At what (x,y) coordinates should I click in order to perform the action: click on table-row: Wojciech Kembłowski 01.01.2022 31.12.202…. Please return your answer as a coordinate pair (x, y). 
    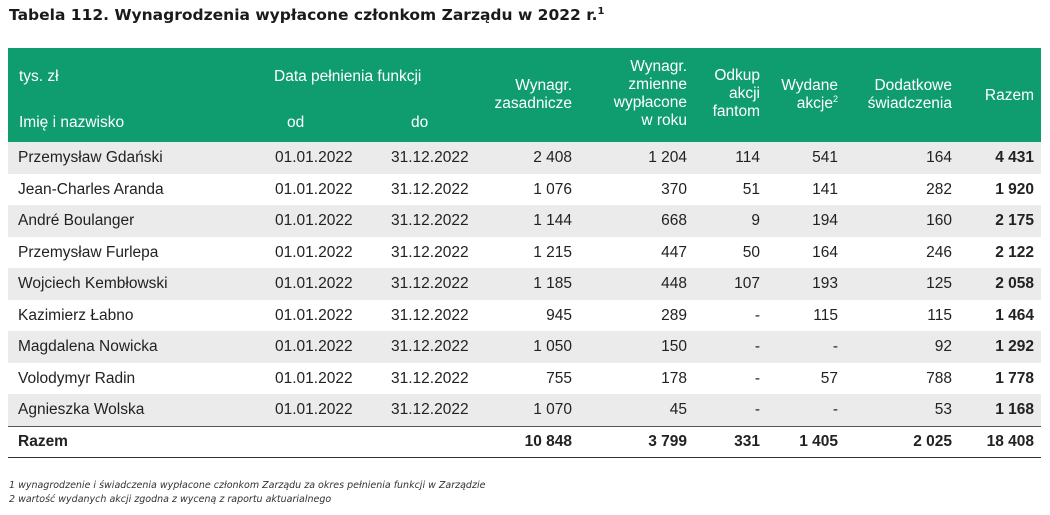
    Looking at the image, I should click on (524, 284).